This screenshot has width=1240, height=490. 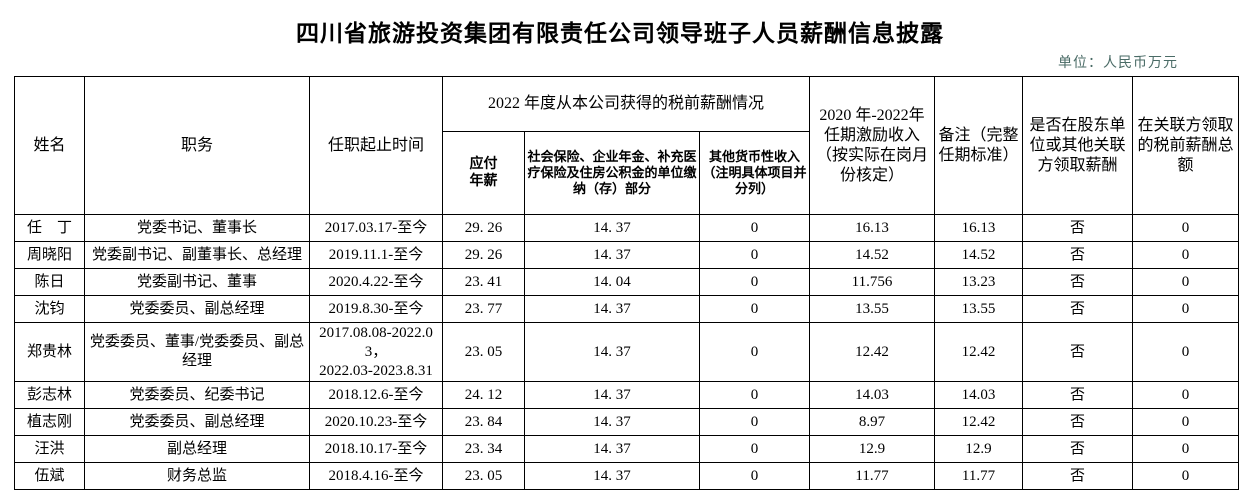 What do you see at coordinates (49, 476) in the screenshot?
I see `cell-name: 伍斌` at bounding box center [49, 476].